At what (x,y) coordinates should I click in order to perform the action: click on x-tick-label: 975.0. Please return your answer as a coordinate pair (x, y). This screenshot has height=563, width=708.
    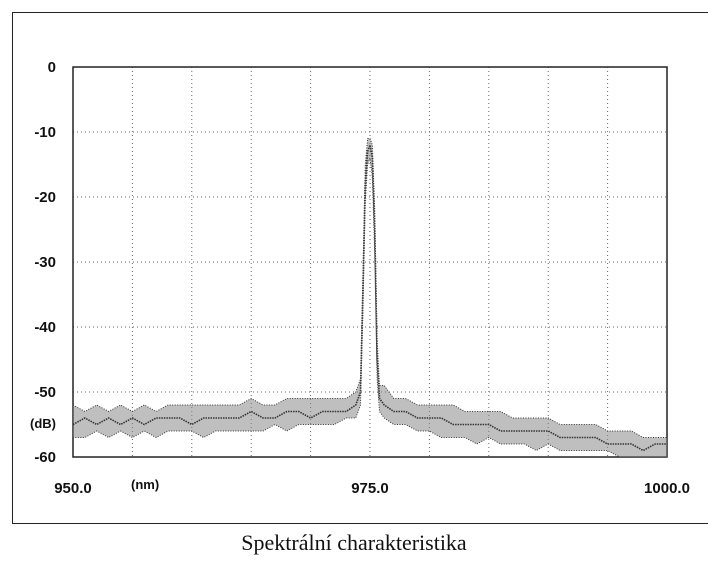
    Looking at the image, I should click on (370, 488).